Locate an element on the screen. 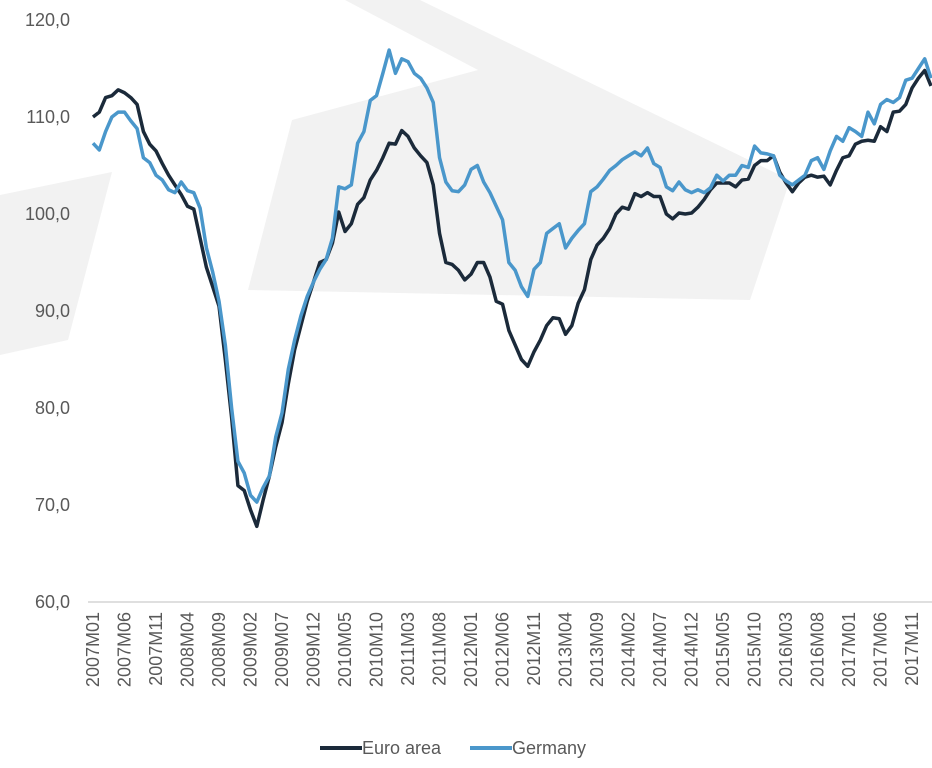  x-tick-label: 2009M02 is located at coordinates (251, 649).